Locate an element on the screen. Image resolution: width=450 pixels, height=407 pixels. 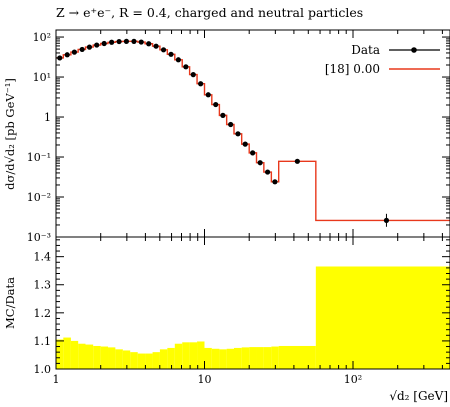
ratio-y-axis-title: MC/Data is located at coordinates (10, 303).